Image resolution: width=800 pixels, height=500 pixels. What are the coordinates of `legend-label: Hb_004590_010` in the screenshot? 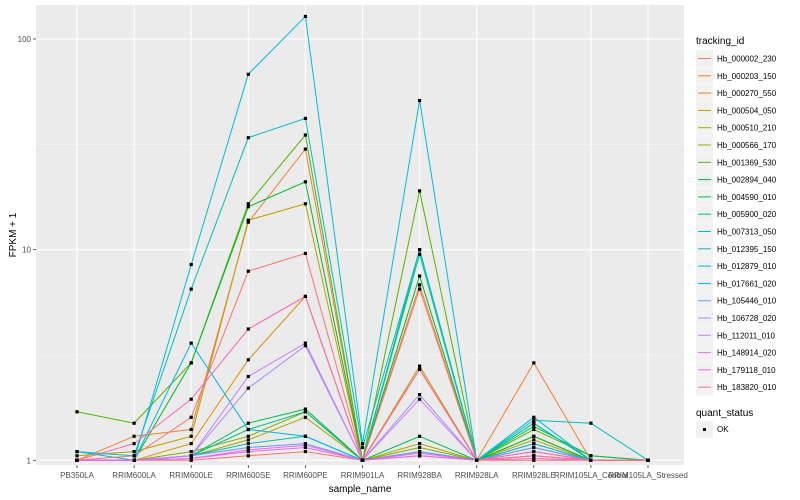 It's located at (747, 197).